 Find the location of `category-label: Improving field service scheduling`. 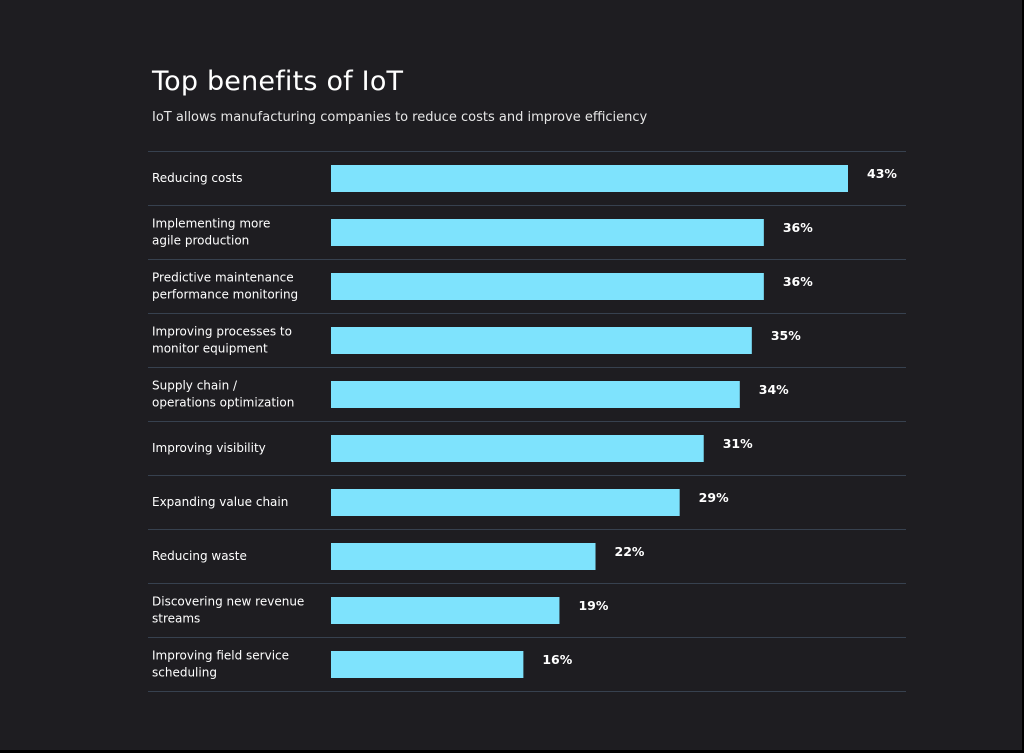

category-label: Improving field service scheduling is located at coordinates (220, 664).